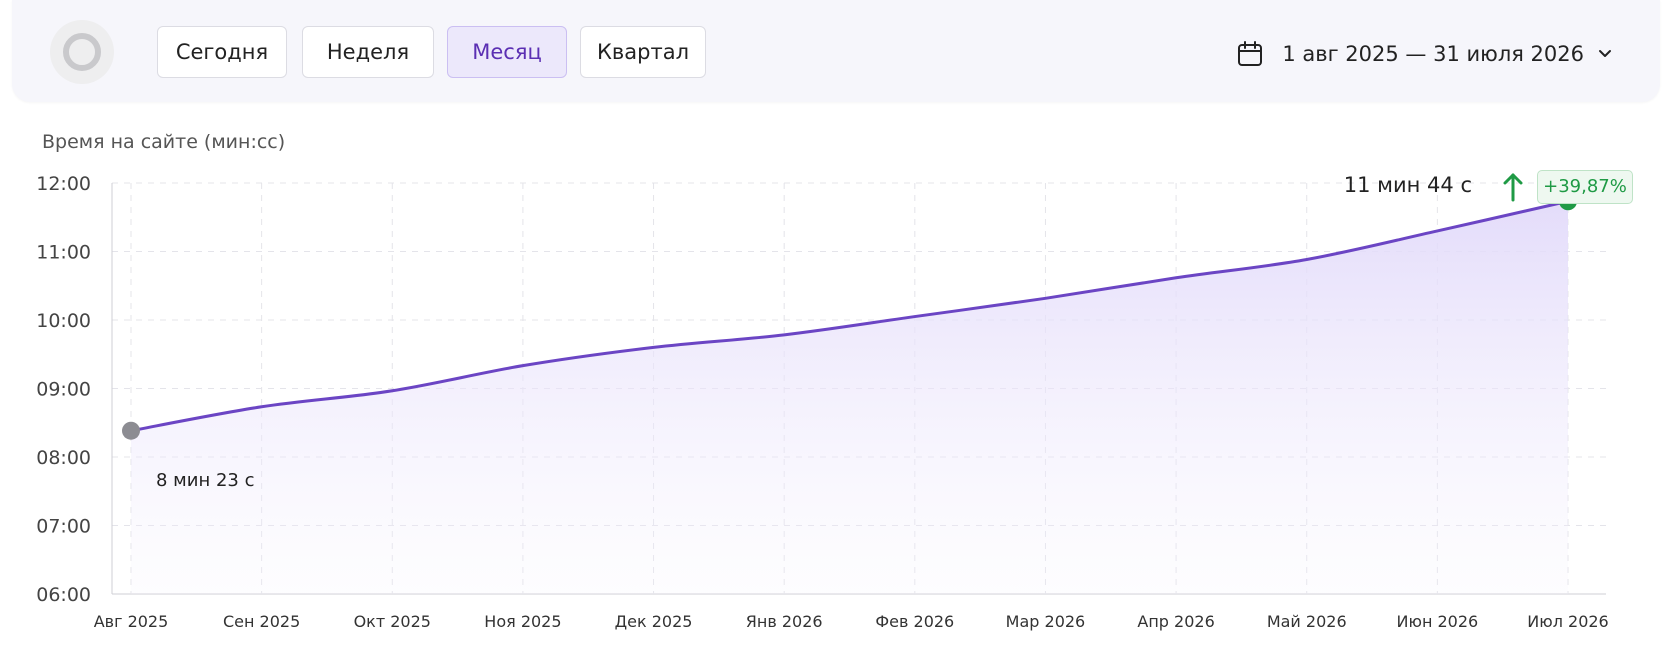 This screenshot has width=1672, height=657. I want to click on logo-icon, so click(82, 52).